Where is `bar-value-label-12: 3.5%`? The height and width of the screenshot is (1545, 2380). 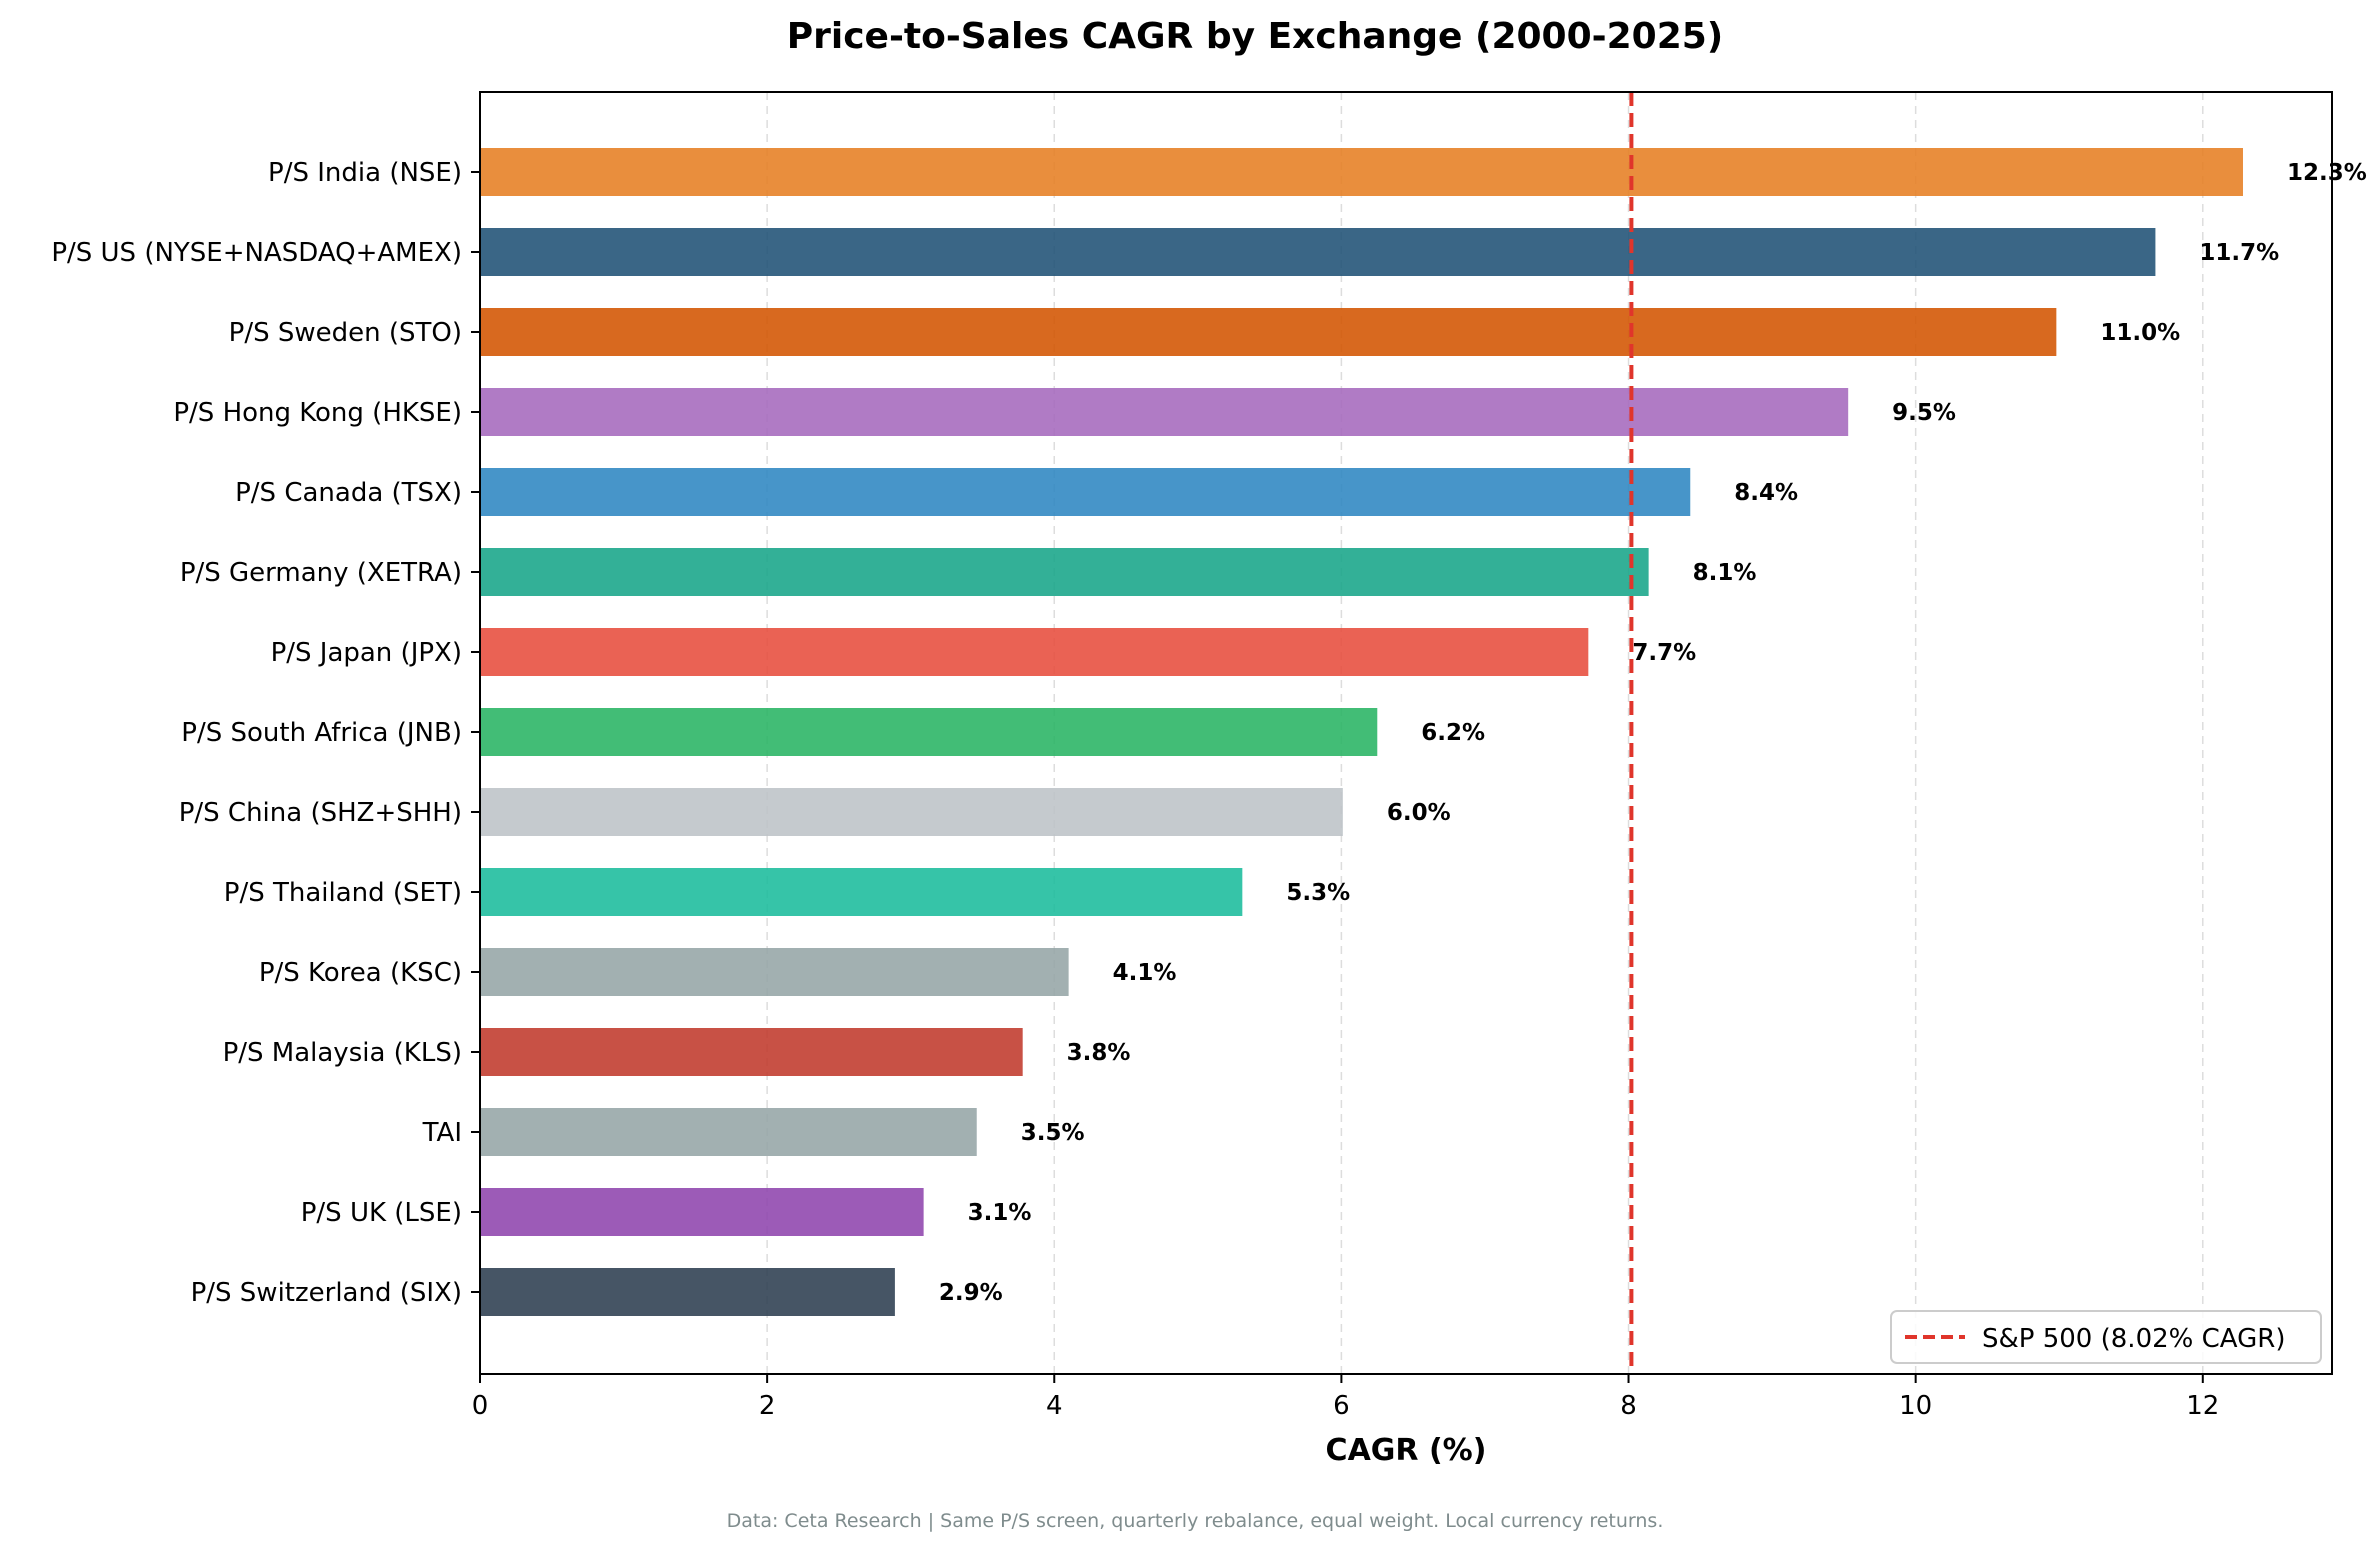 bar-value-label-12: 3.5% is located at coordinates (1053, 1133).